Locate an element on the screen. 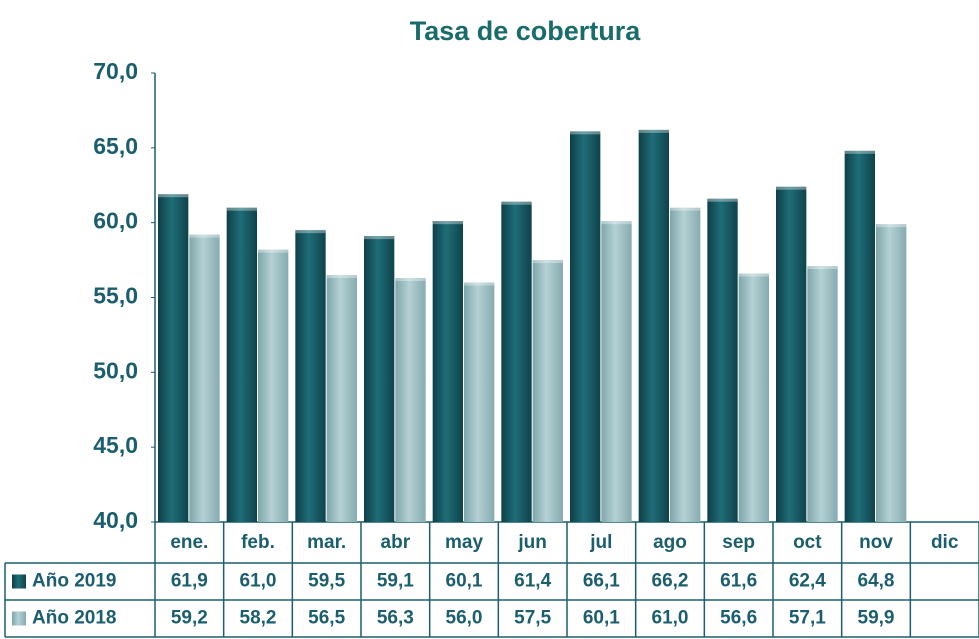  value-label: 56,3 is located at coordinates (395, 618).